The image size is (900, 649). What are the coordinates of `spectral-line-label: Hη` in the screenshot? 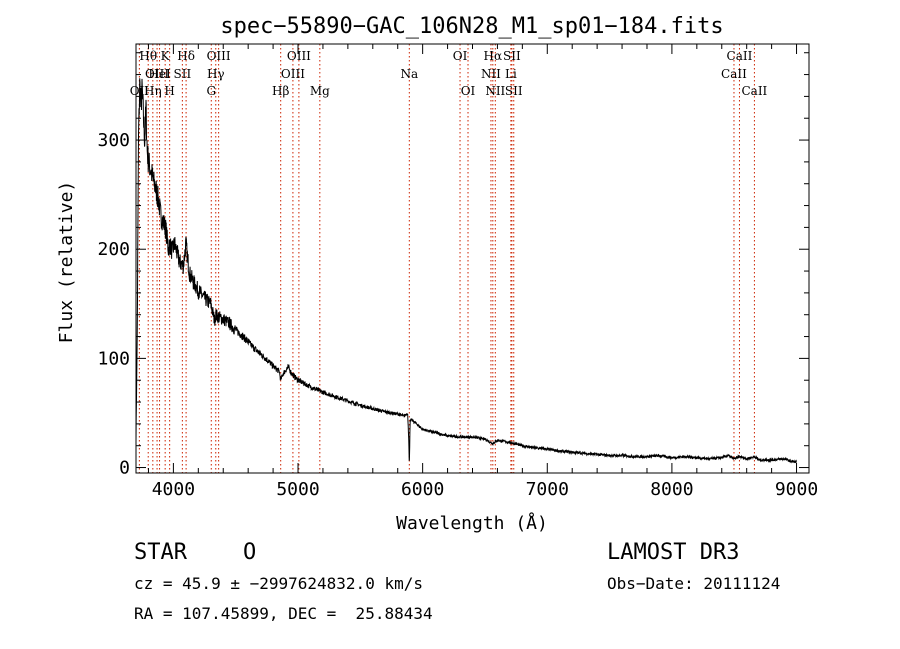 It's located at (153, 91).